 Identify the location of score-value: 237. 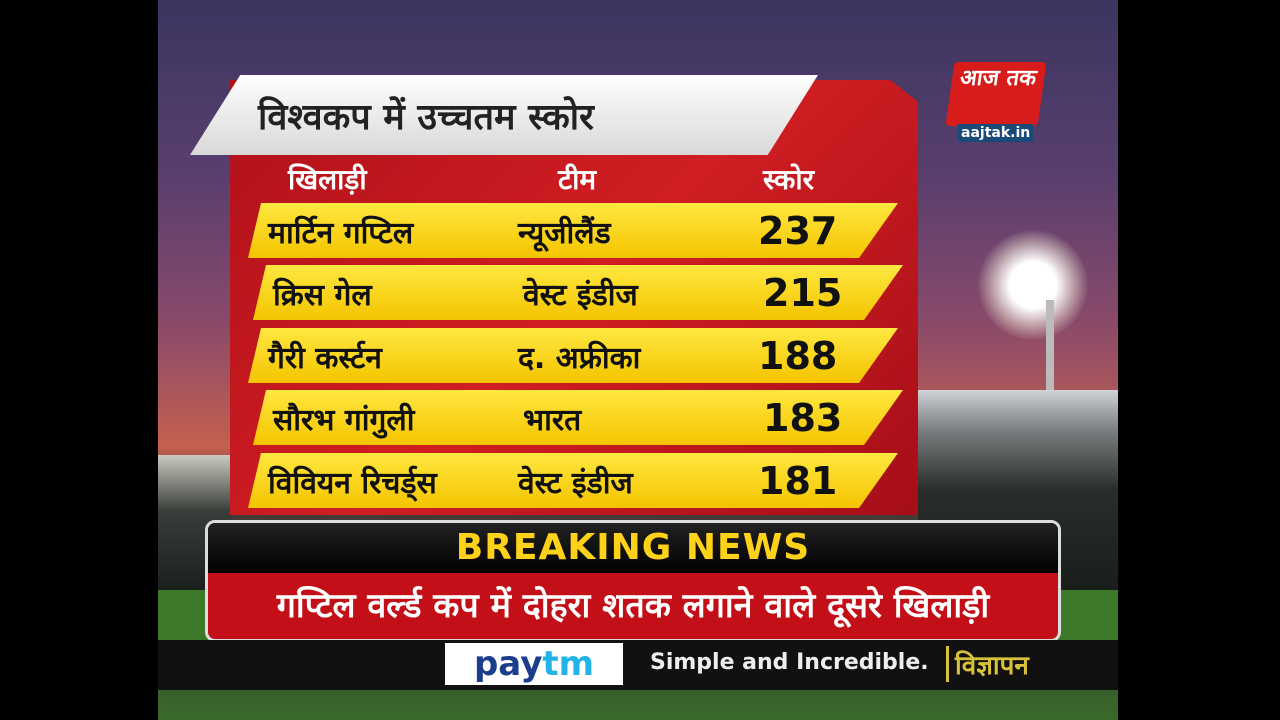
(798, 231).